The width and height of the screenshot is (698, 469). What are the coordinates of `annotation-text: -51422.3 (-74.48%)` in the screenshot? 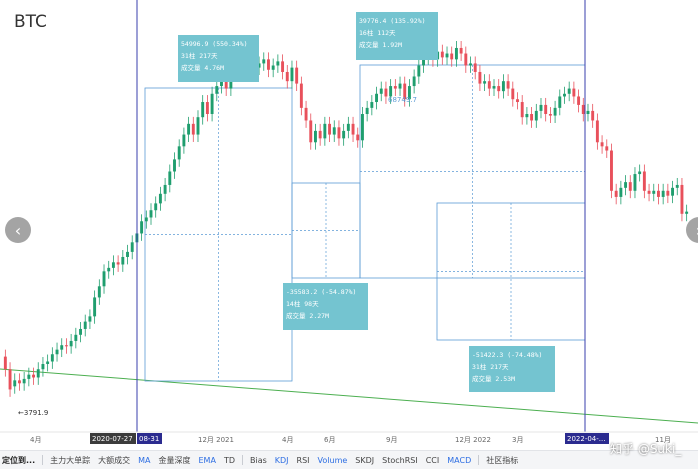 It's located at (507, 355).